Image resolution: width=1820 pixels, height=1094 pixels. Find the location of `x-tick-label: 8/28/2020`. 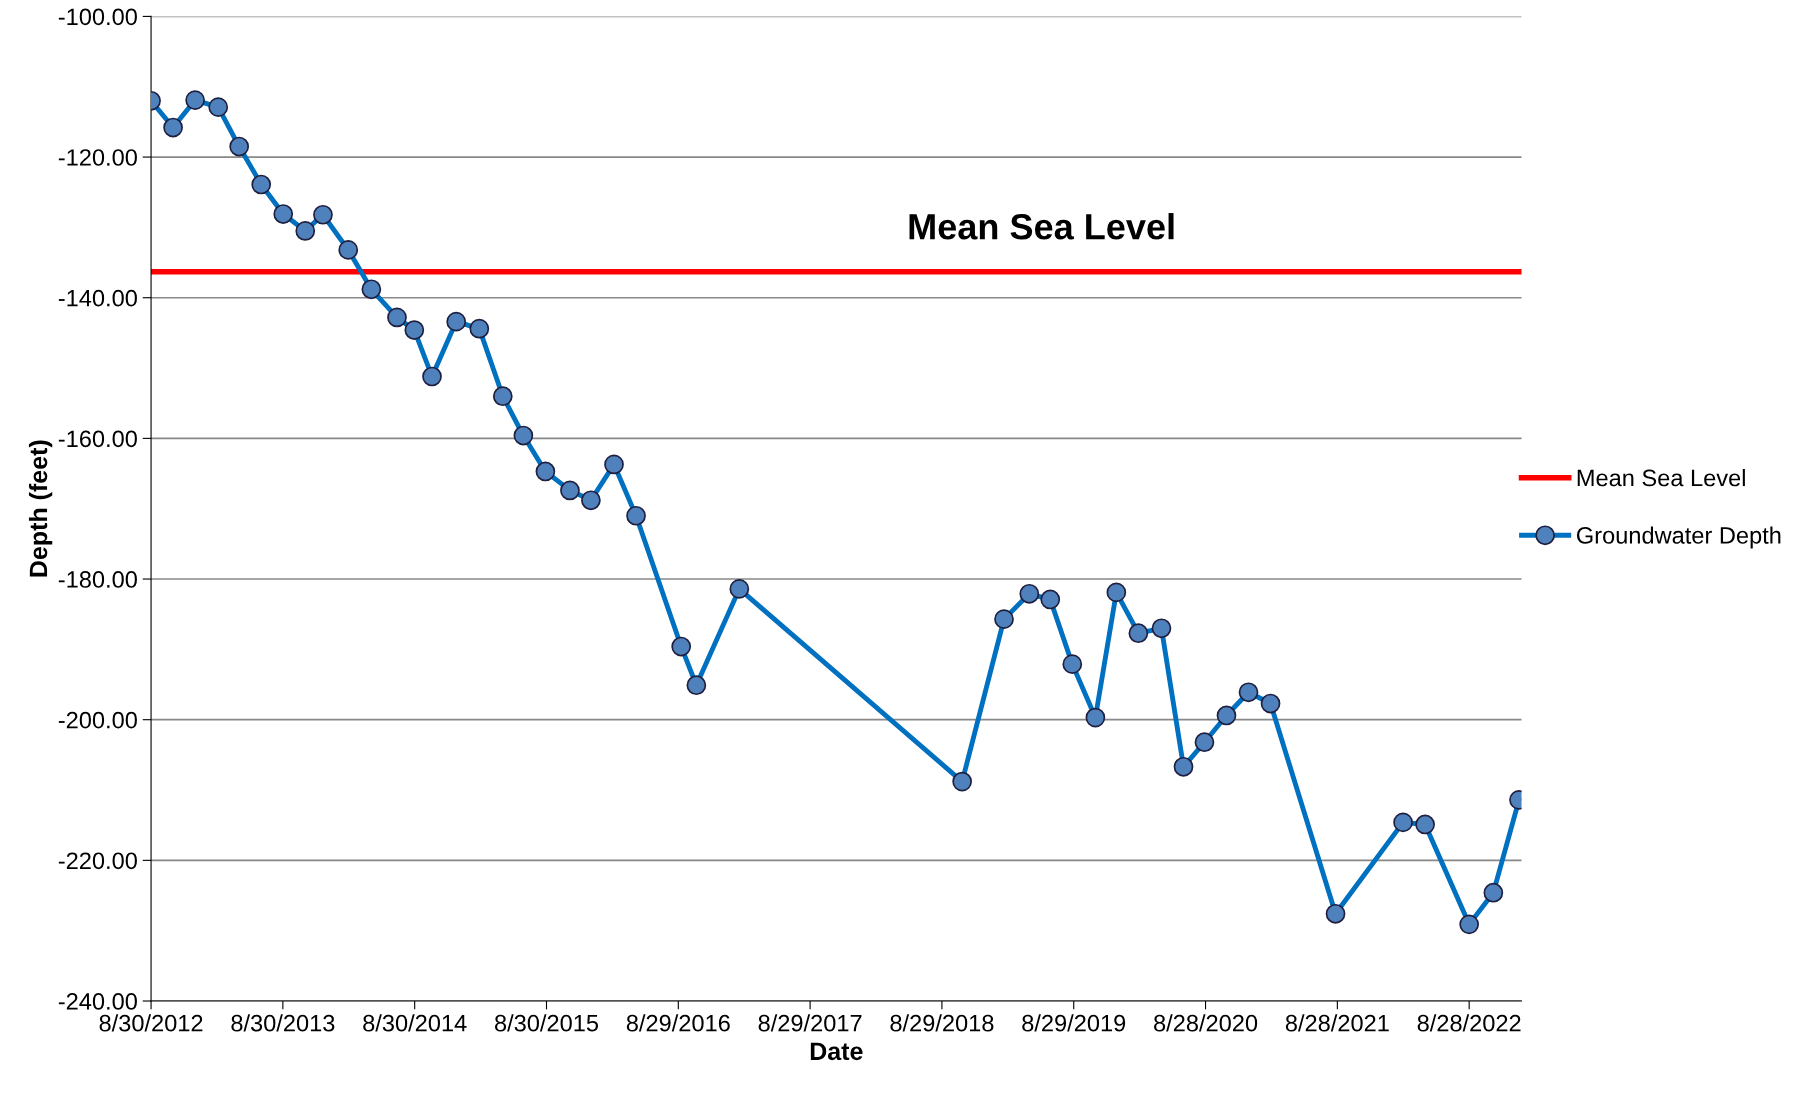

x-tick-label: 8/28/2020 is located at coordinates (1206, 1023).